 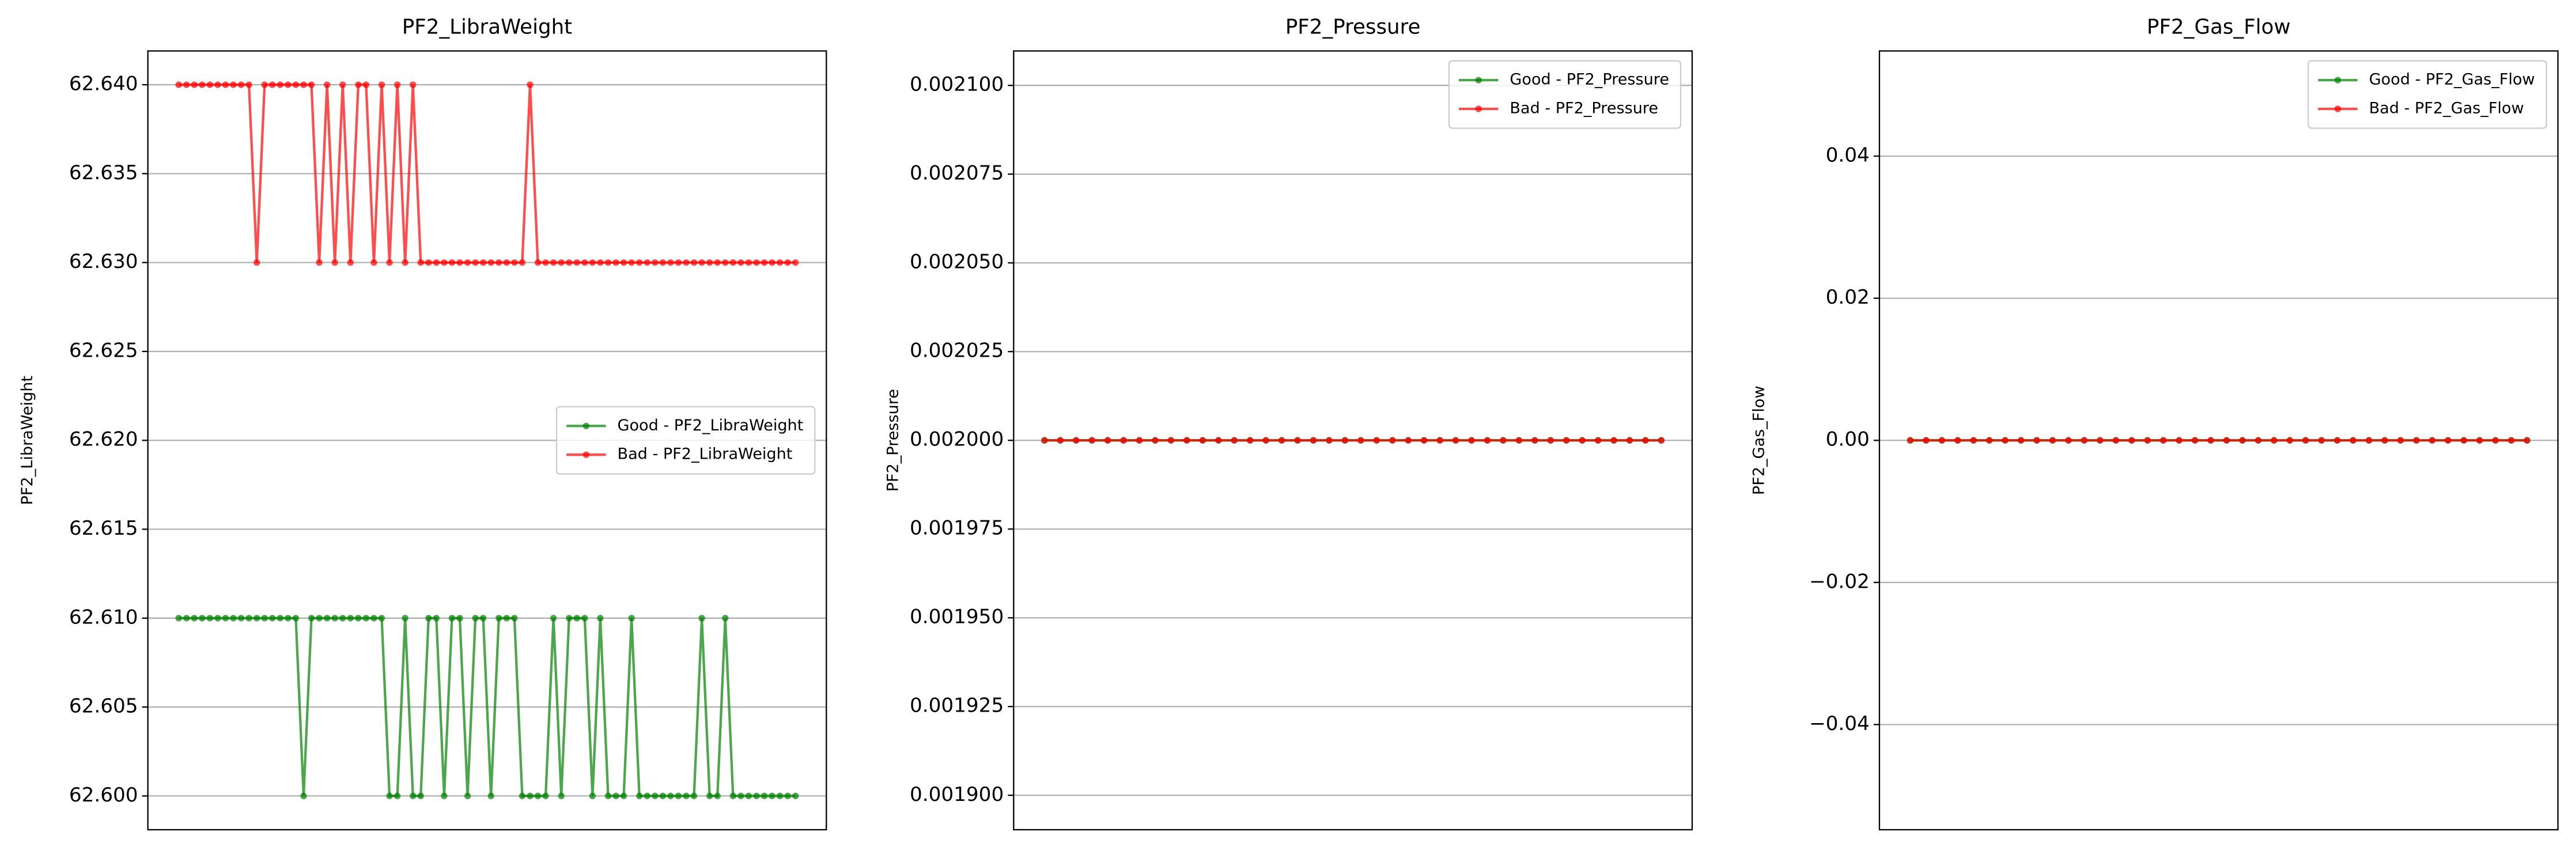 I want to click on chart-title: PF2_Gas_Flow, so click(x=2219, y=27).